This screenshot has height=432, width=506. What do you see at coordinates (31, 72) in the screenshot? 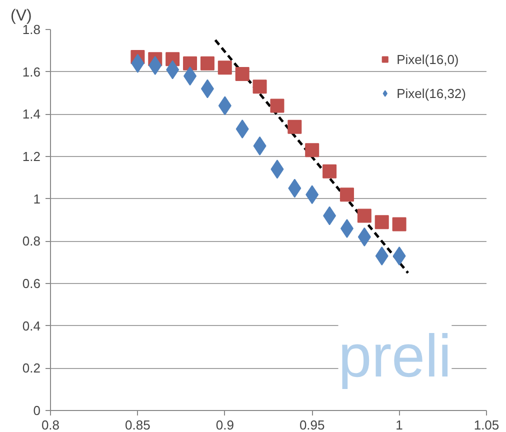
I see `y-tick-label: 1.6` at bounding box center [31, 72].